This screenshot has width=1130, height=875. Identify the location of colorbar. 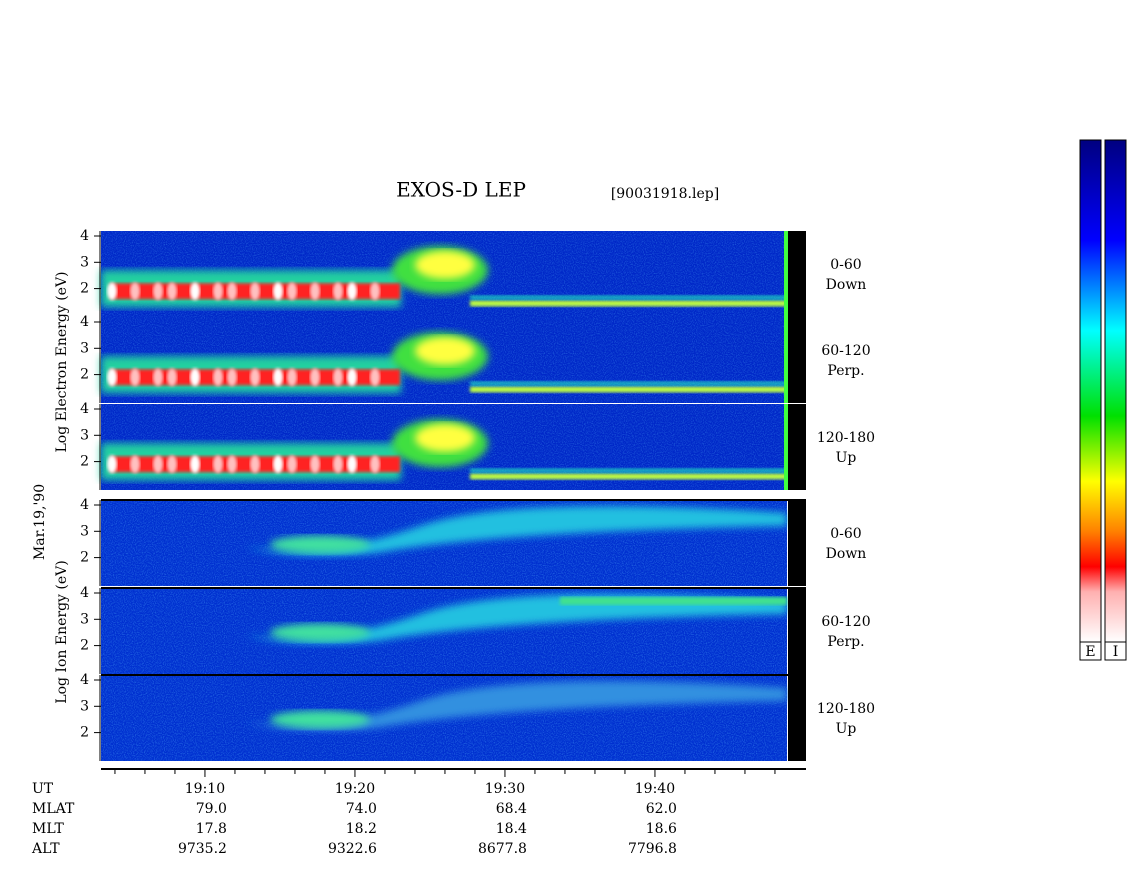
(1115, 391).